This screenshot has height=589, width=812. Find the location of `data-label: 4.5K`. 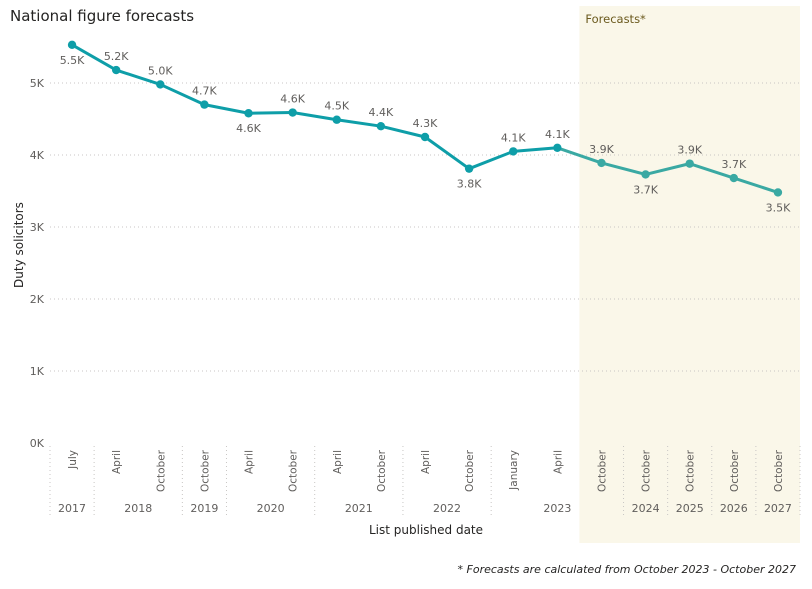

data-label: 4.5K is located at coordinates (336, 106).